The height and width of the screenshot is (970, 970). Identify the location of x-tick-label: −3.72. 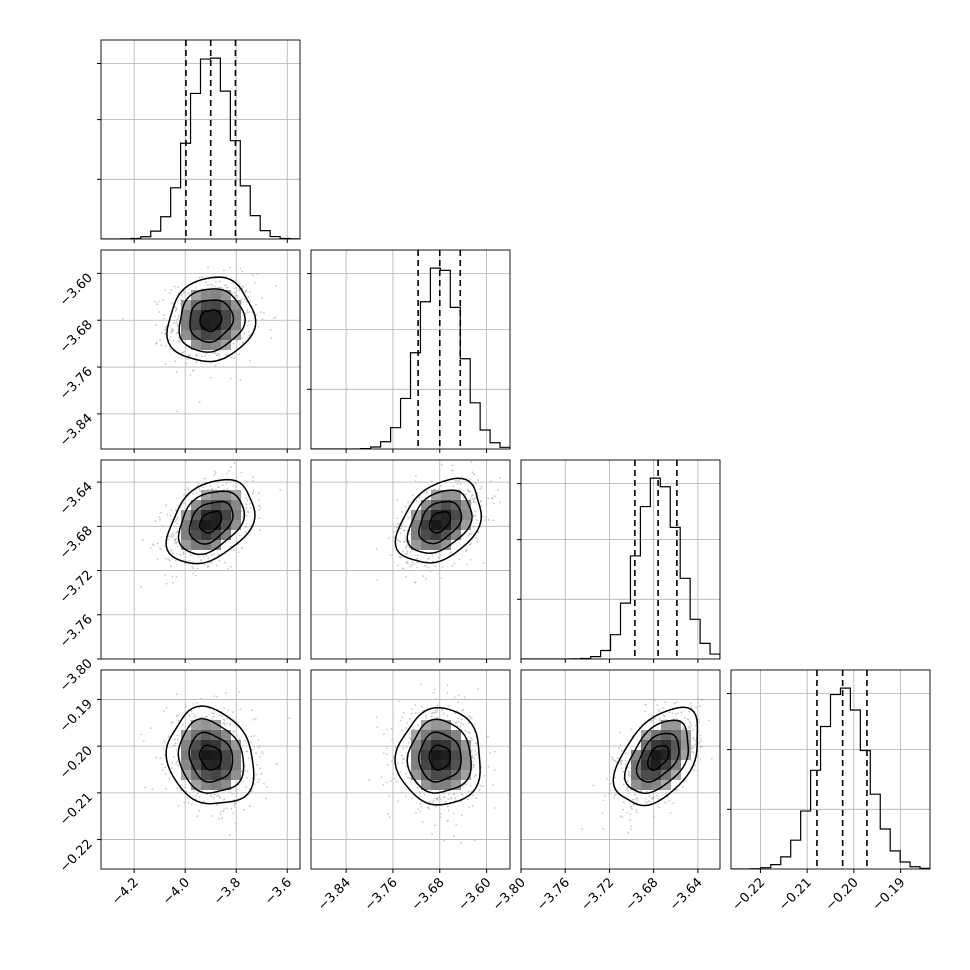
(597, 894).